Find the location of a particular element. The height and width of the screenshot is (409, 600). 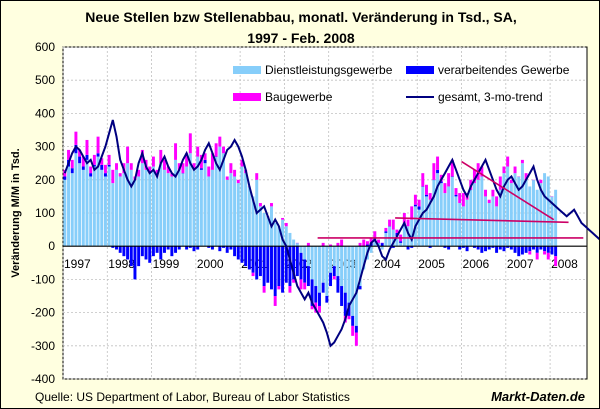

legend-label: Baugewerbe is located at coordinates (299, 97).